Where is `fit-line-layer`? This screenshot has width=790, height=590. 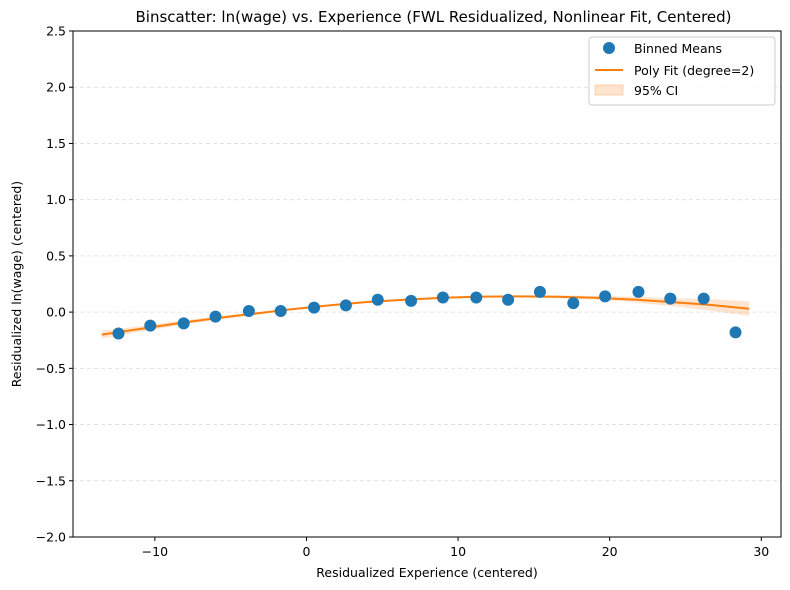
fit-line-layer is located at coordinates (425, 315).